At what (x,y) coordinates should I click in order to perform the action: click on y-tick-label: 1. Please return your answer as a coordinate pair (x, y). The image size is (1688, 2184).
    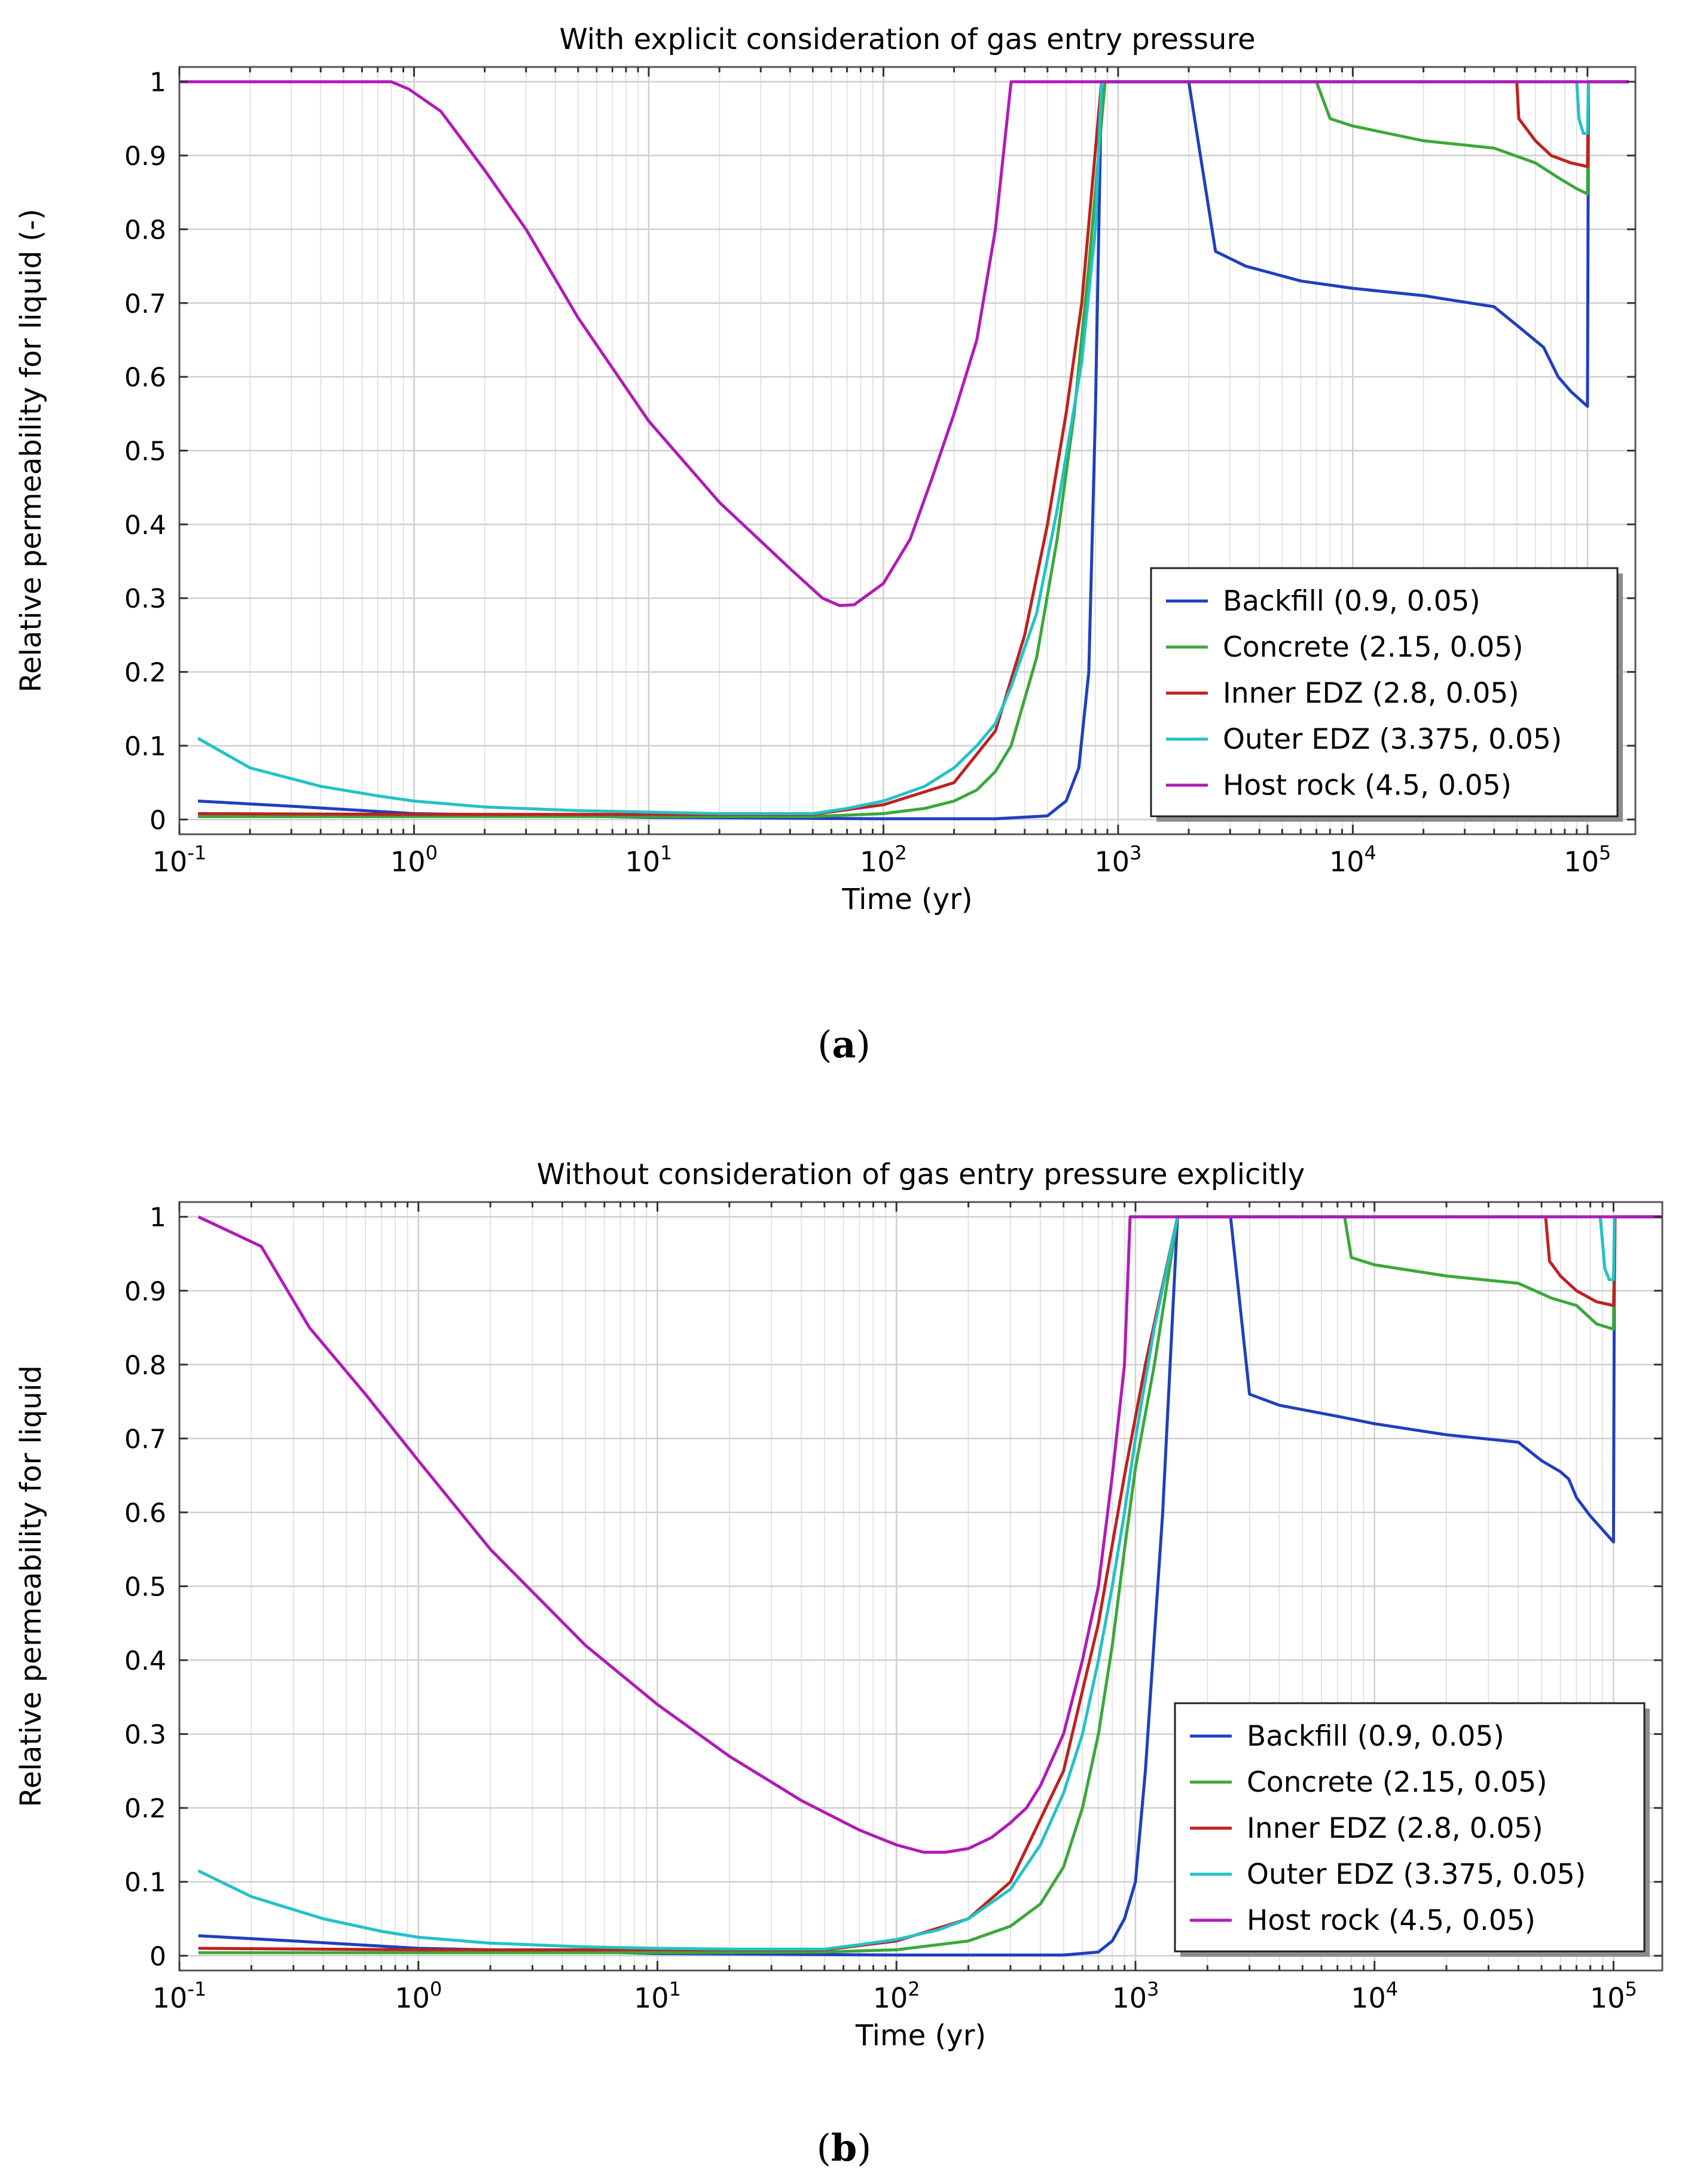
    Looking at the image, I should click on (157, 1218).